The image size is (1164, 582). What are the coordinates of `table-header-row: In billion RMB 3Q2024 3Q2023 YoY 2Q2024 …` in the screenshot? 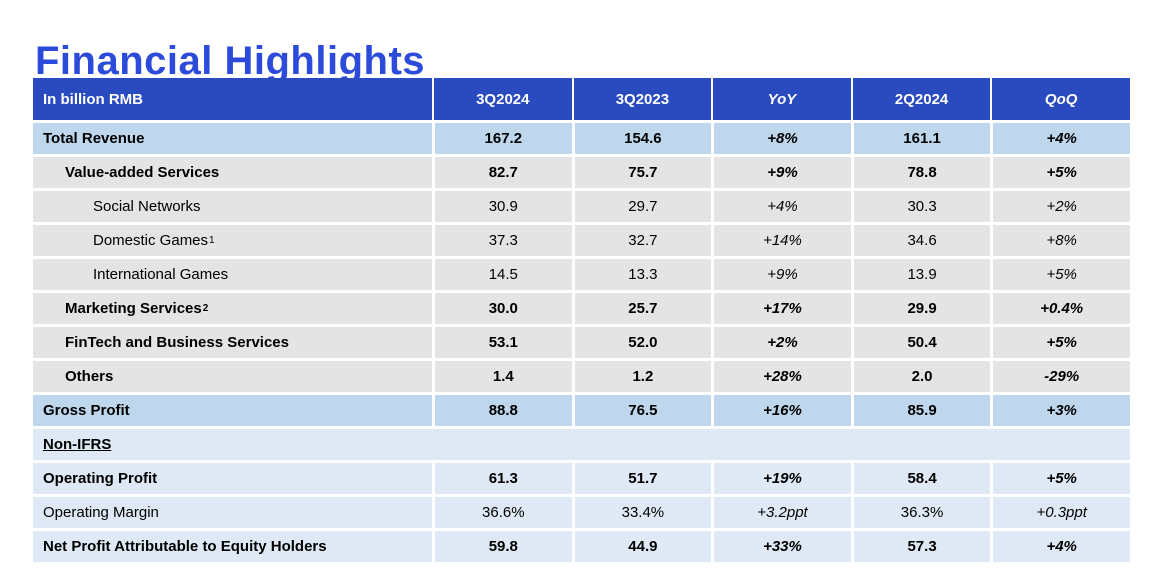 It's located at (581, 99).